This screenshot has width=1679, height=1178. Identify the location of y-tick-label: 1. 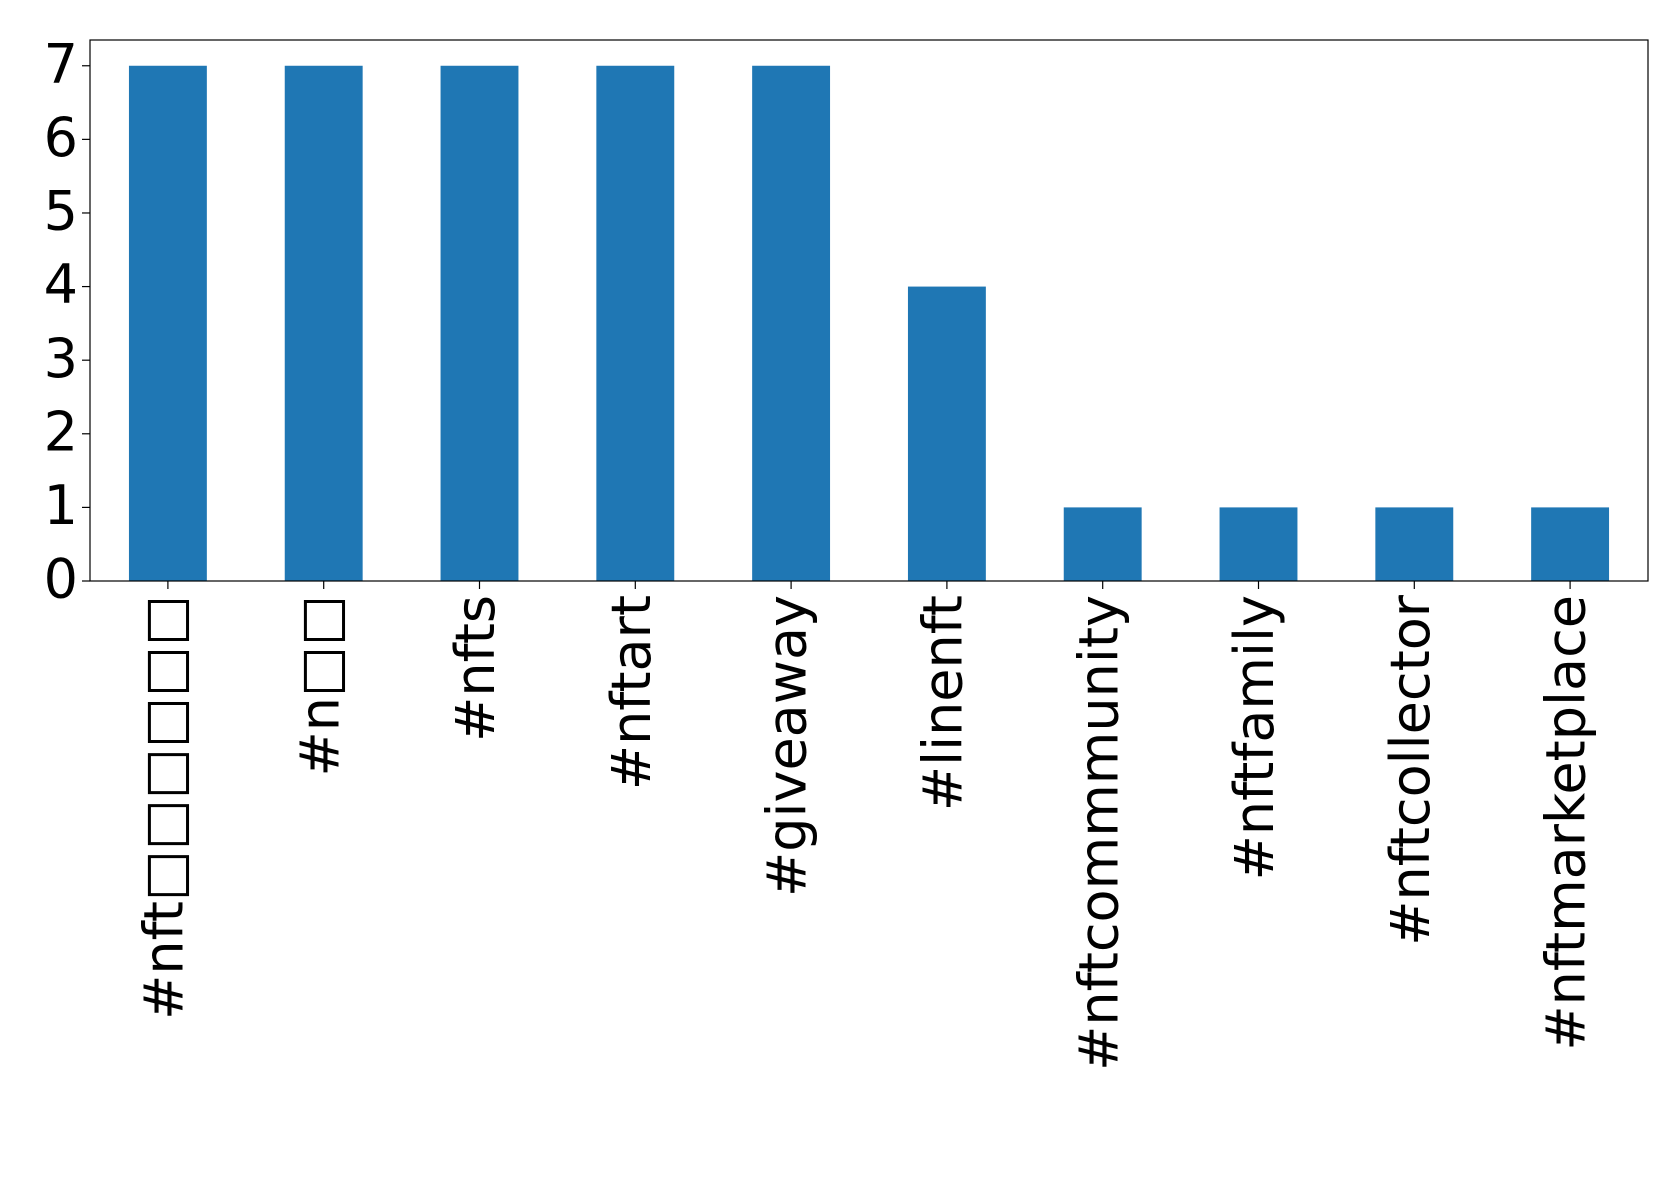
(61, 505).